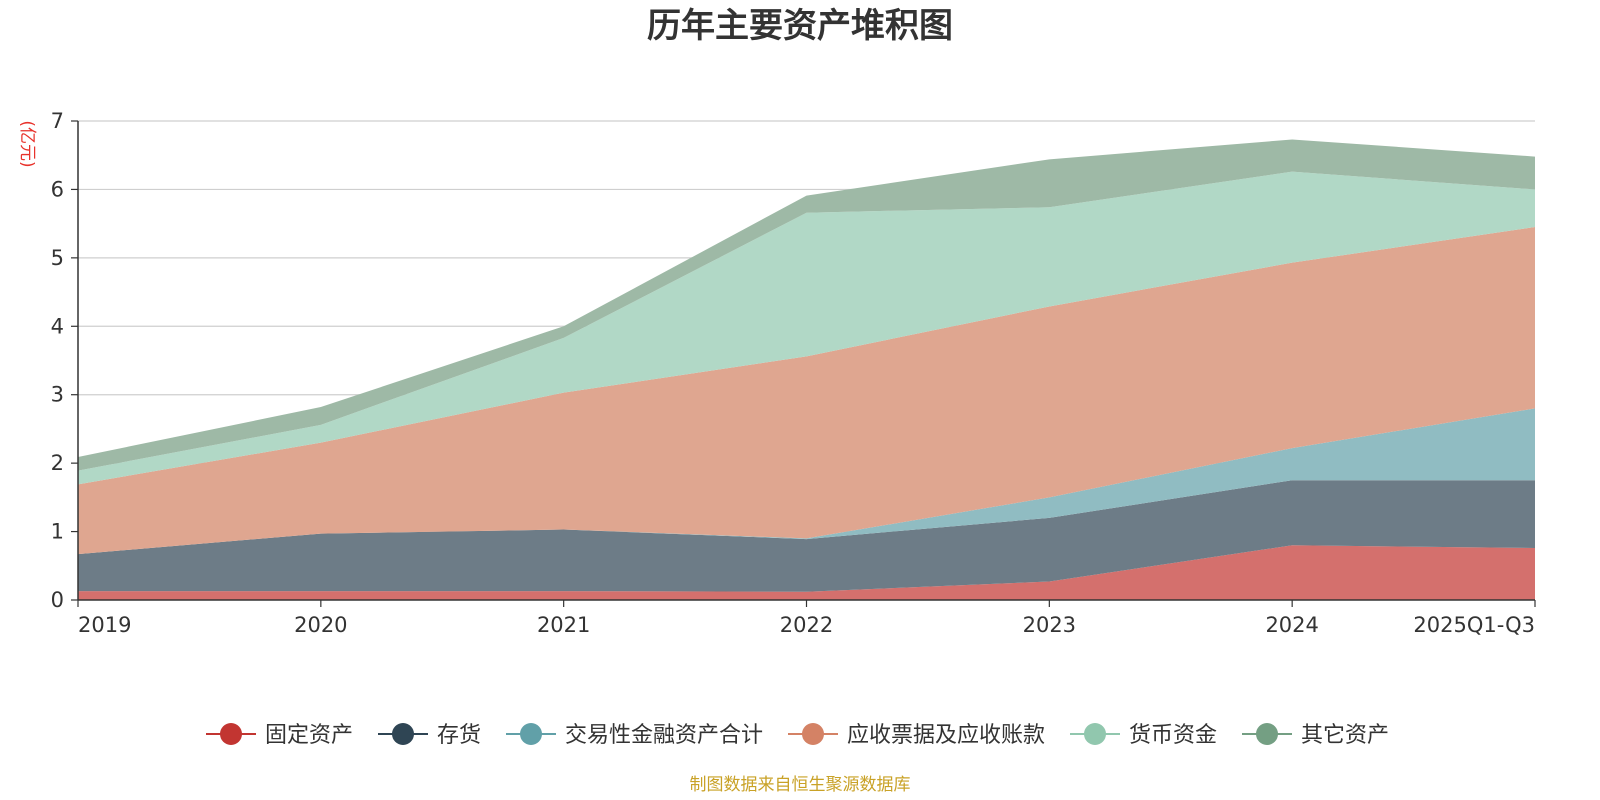 The height and width of the screenshot is (800, 1600). I want to click on y-tick-label-0: 0, so click(57, 600).